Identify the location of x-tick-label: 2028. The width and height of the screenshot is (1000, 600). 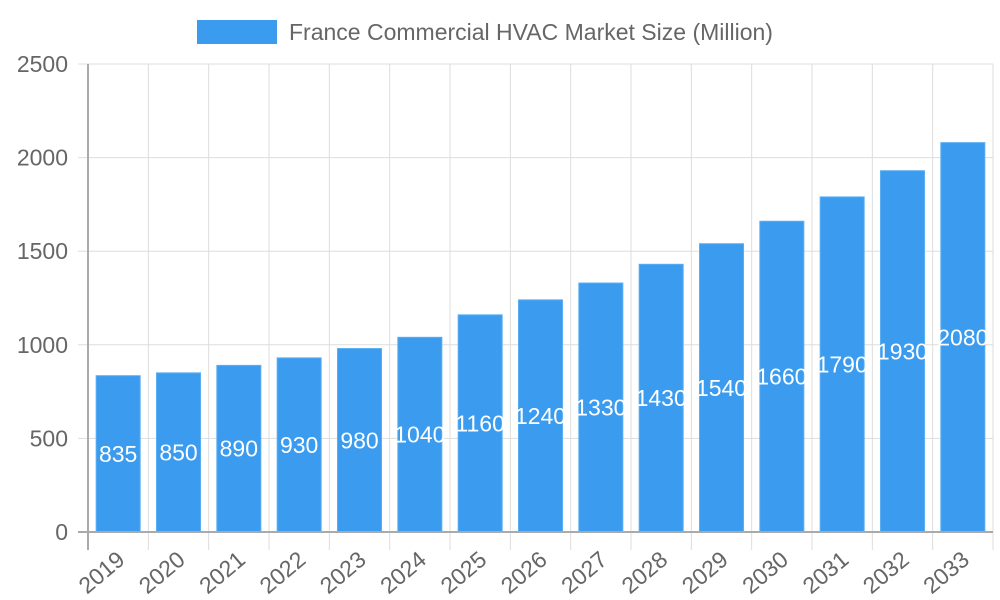
(644, 572).